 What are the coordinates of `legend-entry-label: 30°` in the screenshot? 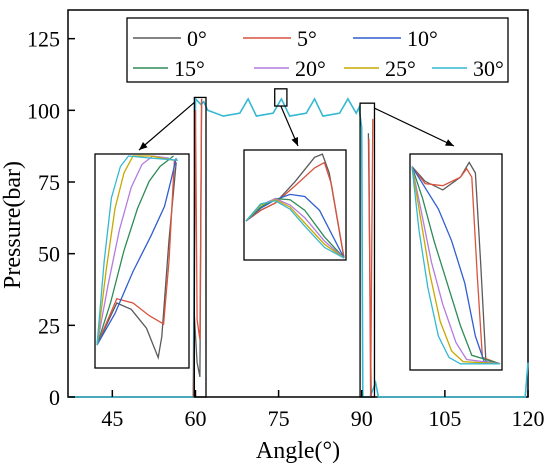 It's located at (488, 68).